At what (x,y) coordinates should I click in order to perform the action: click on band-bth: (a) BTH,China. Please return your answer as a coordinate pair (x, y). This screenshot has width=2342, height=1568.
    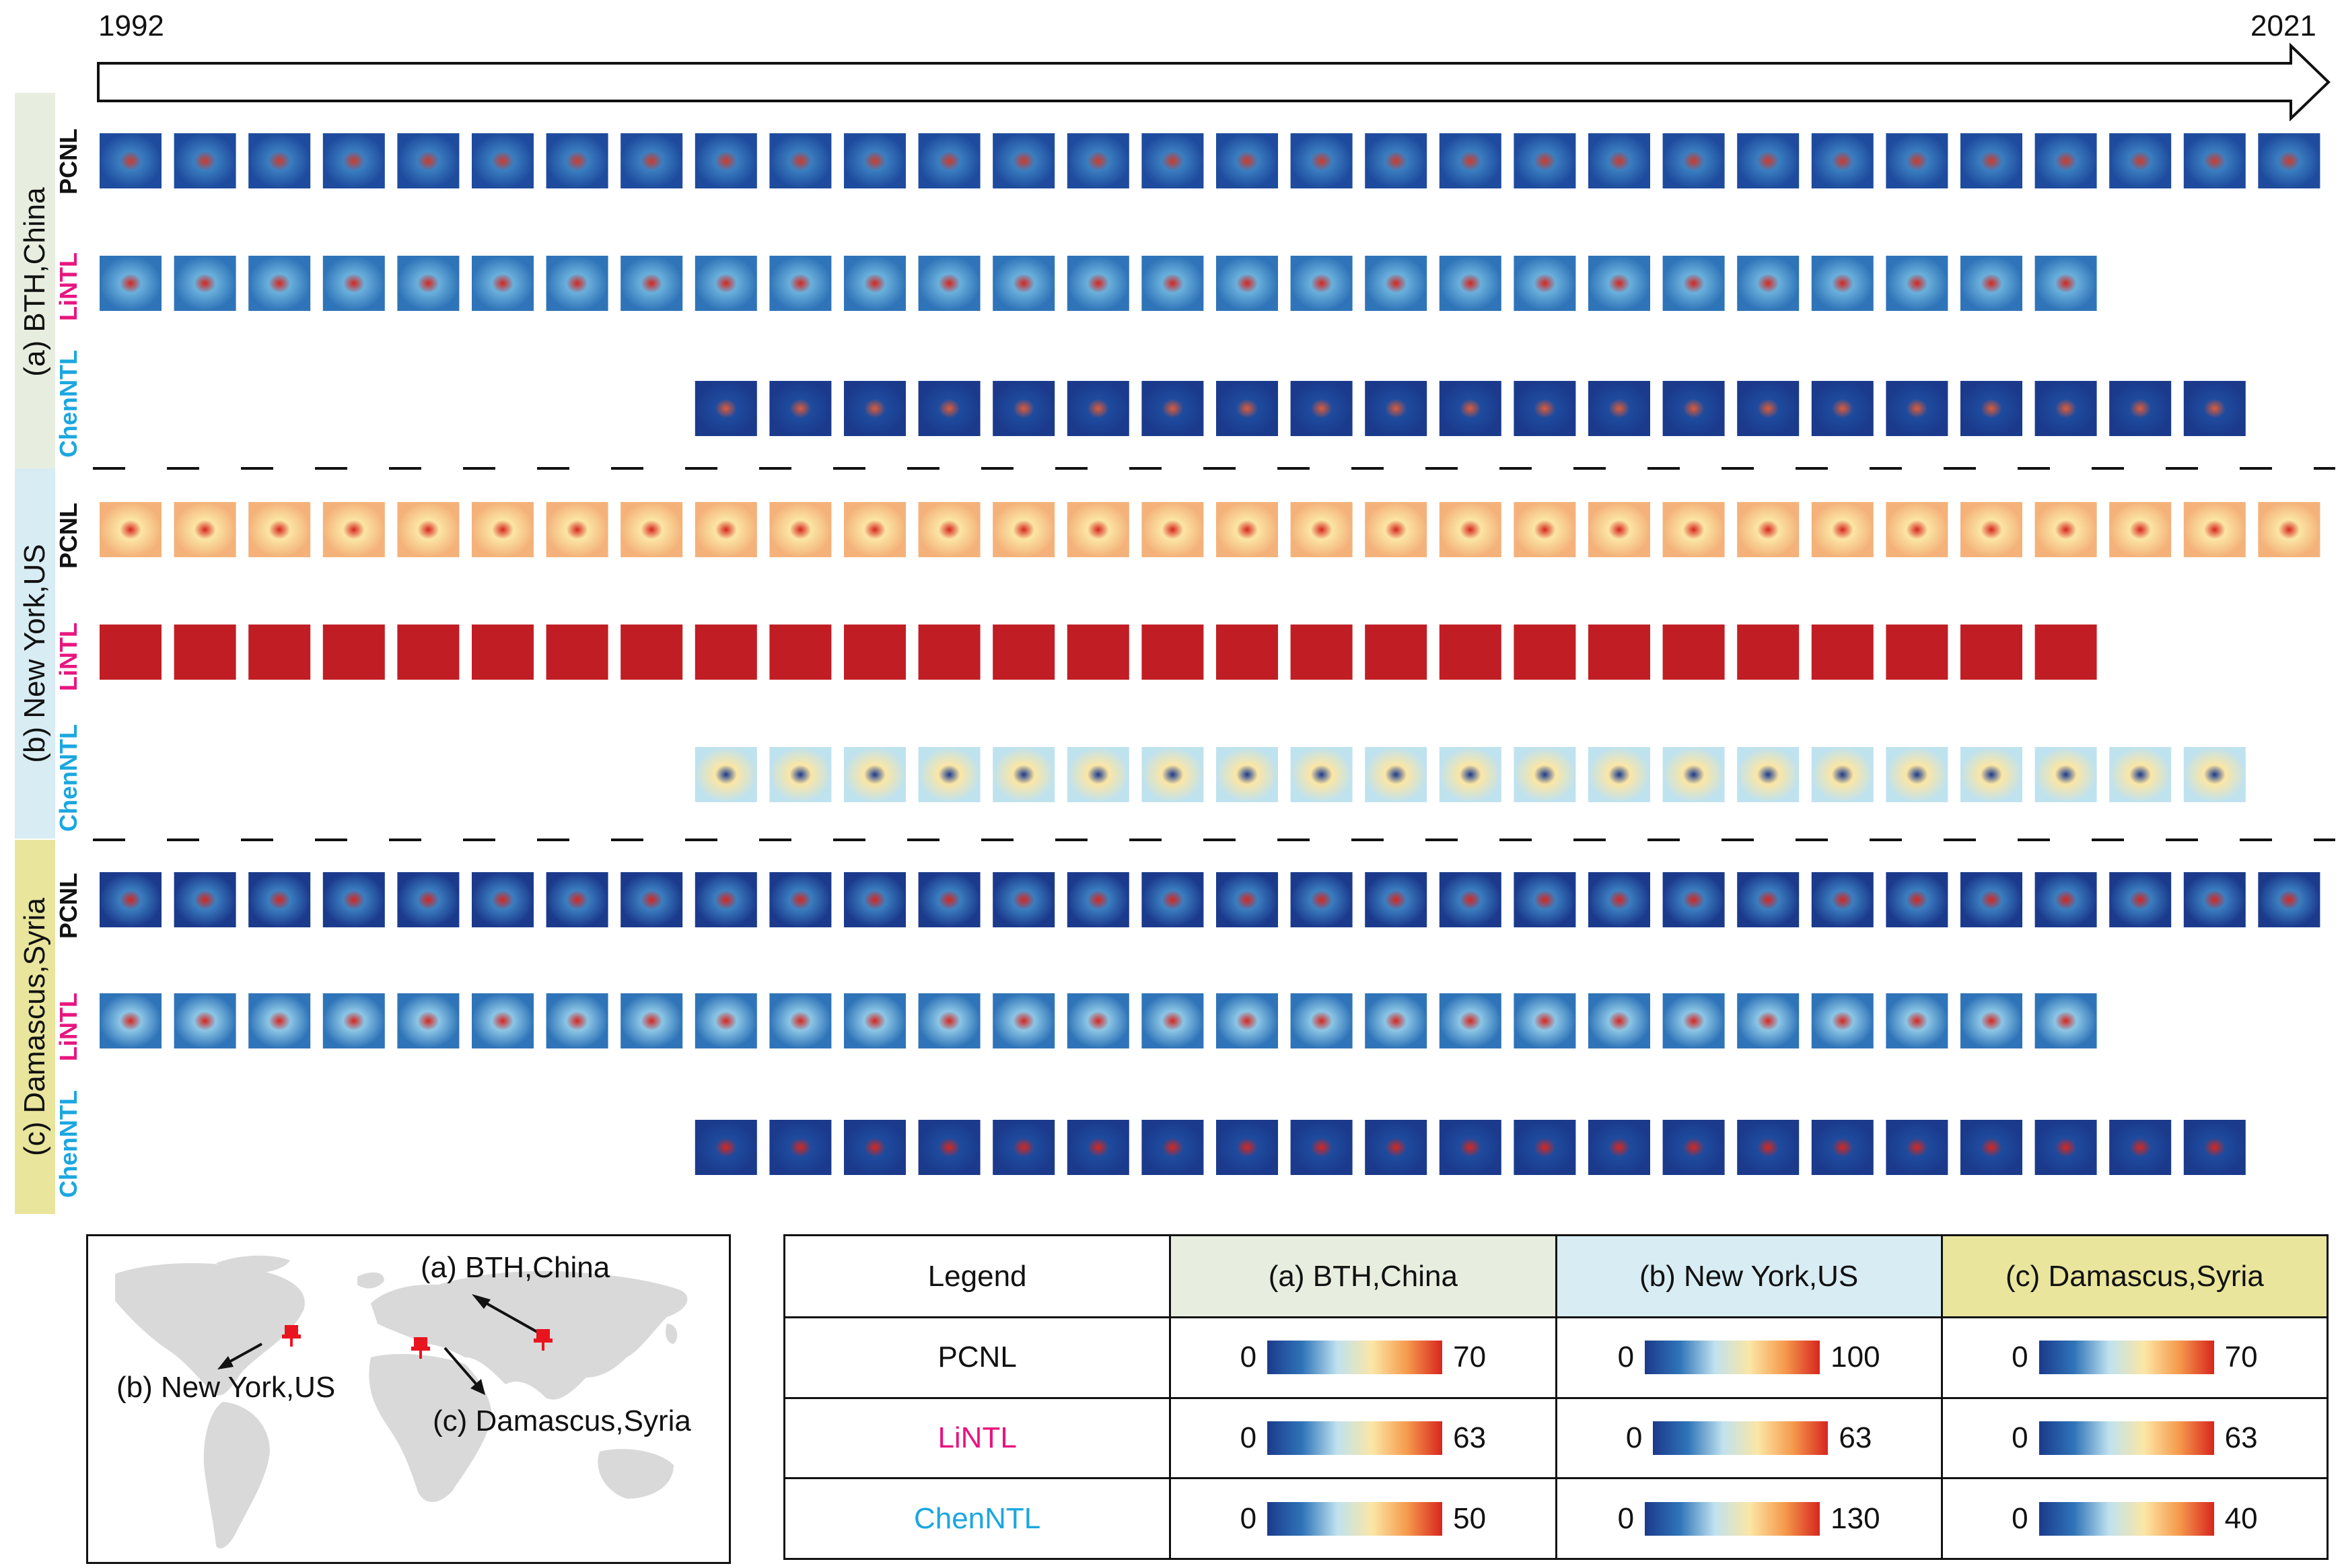
    Looking at the image, I should click on (35, 282).